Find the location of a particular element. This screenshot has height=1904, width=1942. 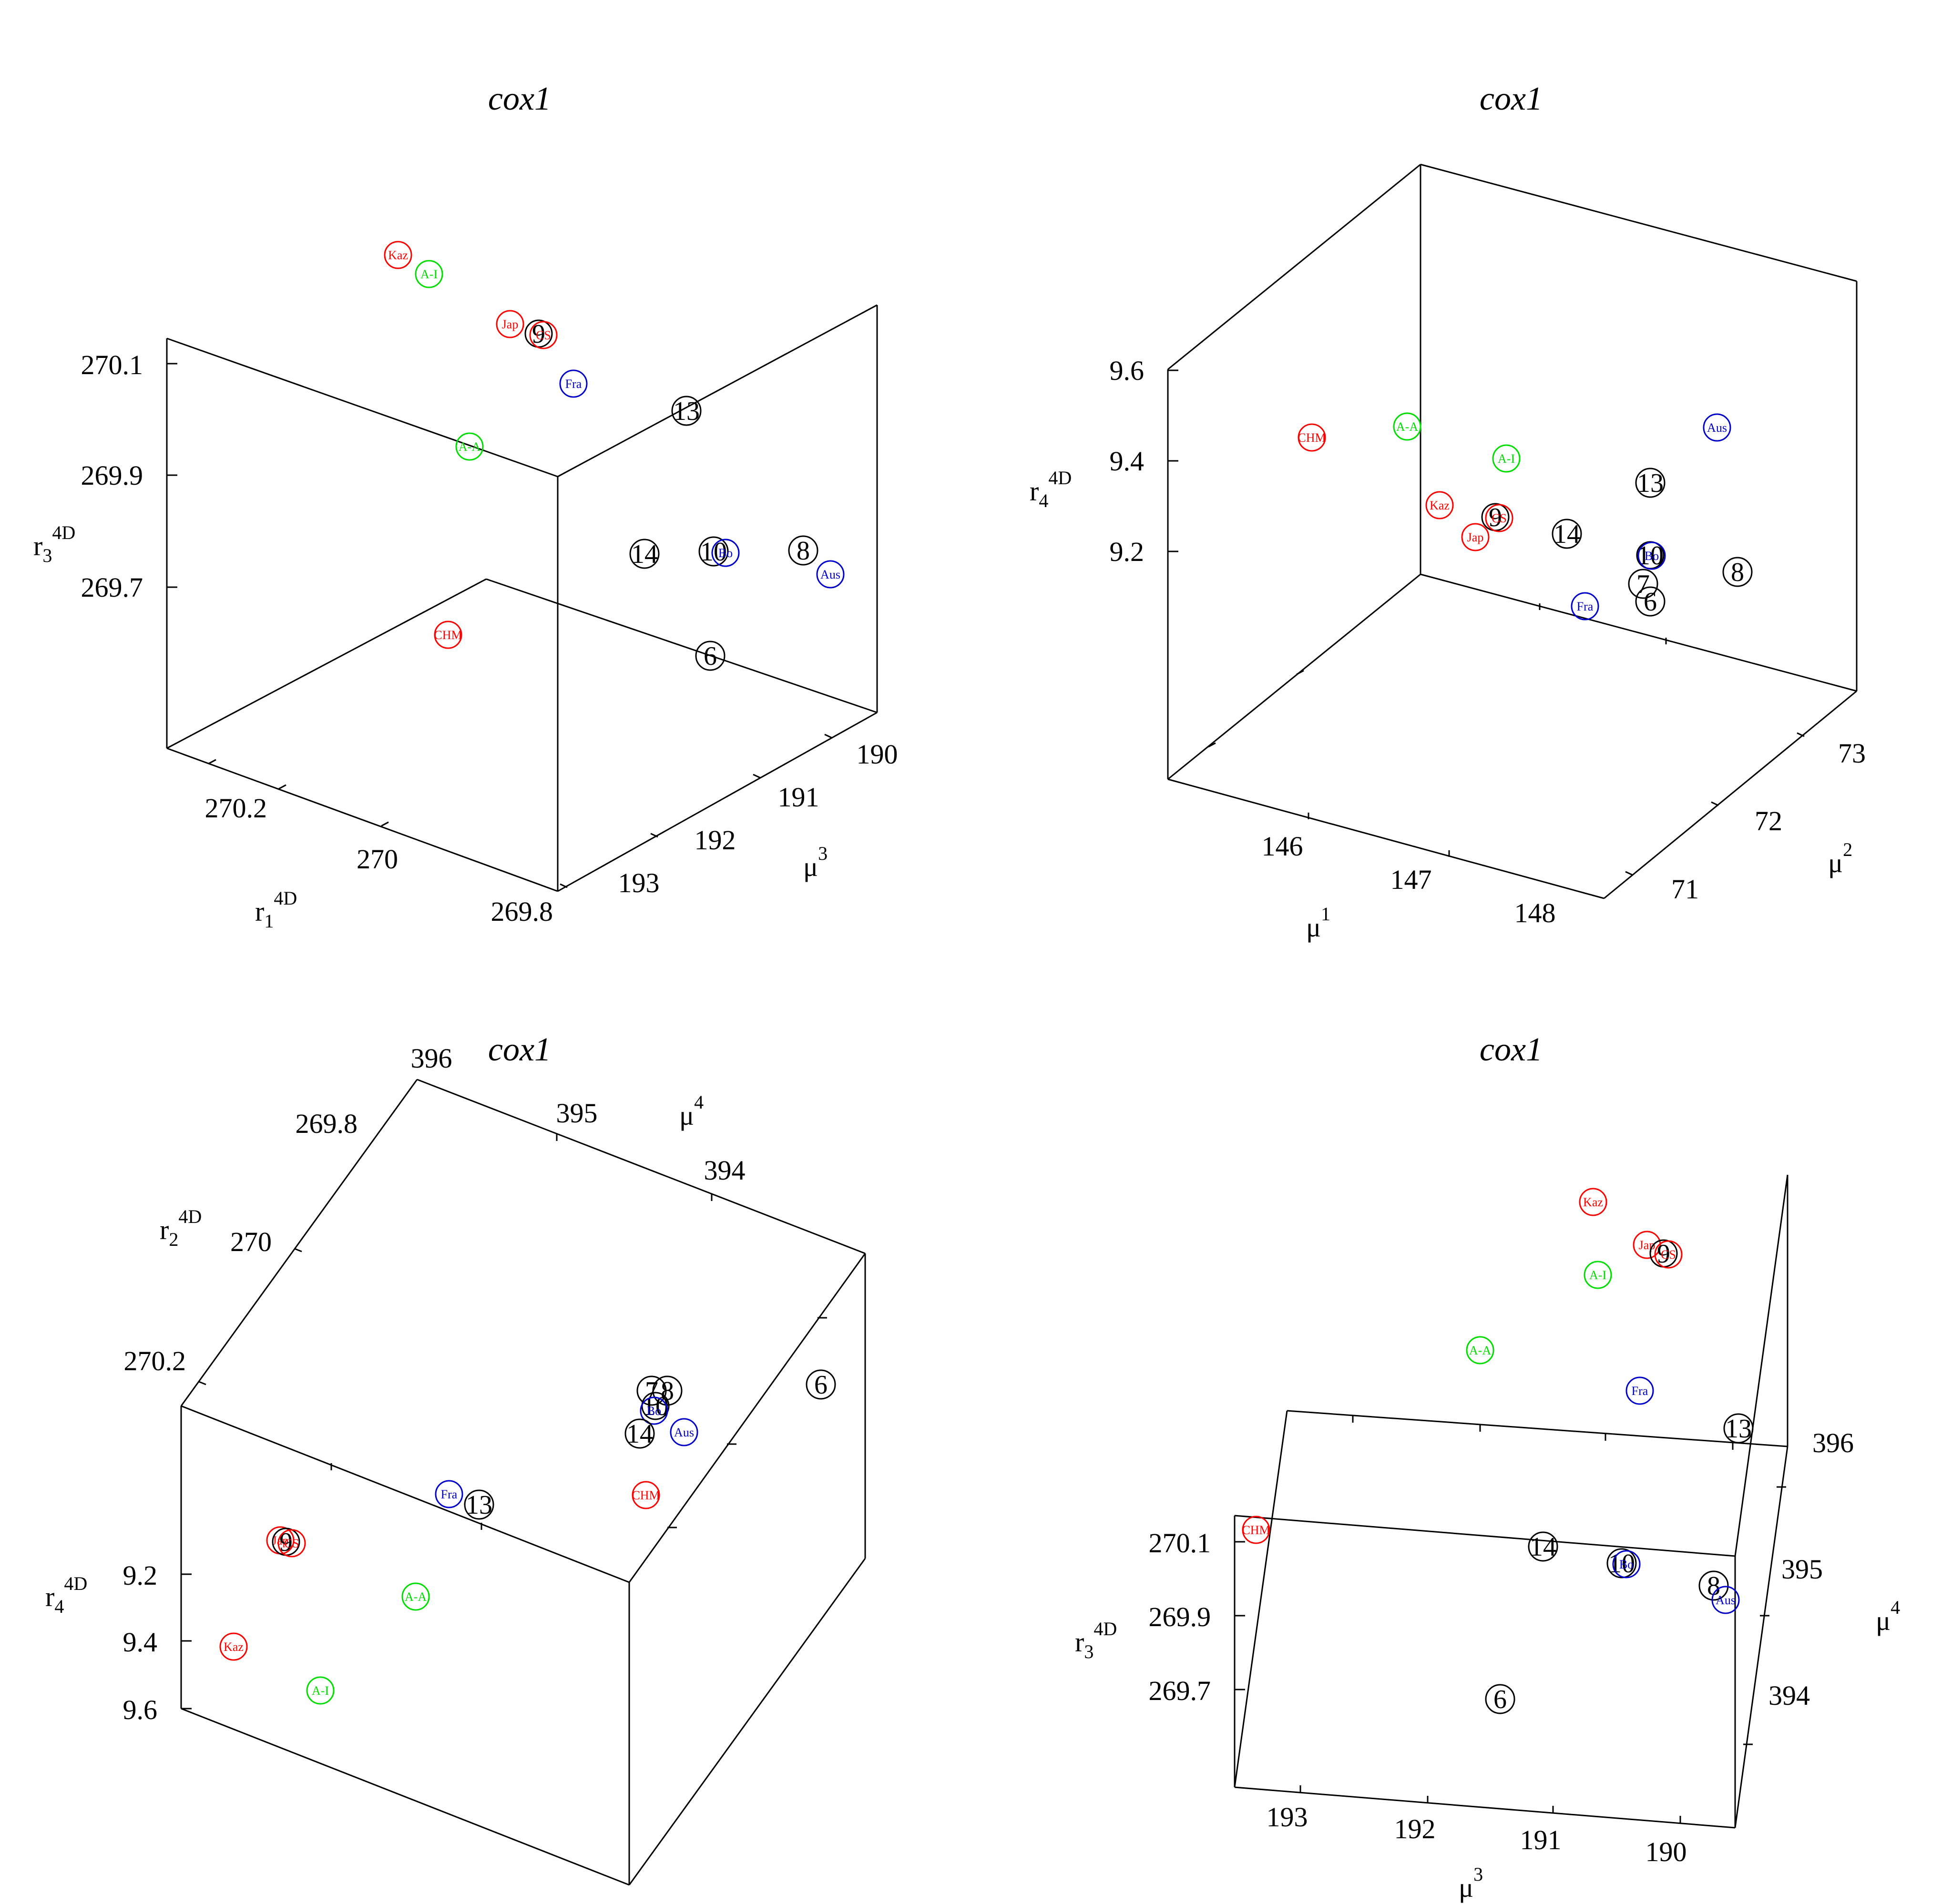

y-axis-label: r24D is located at coordinates (181, 1228).